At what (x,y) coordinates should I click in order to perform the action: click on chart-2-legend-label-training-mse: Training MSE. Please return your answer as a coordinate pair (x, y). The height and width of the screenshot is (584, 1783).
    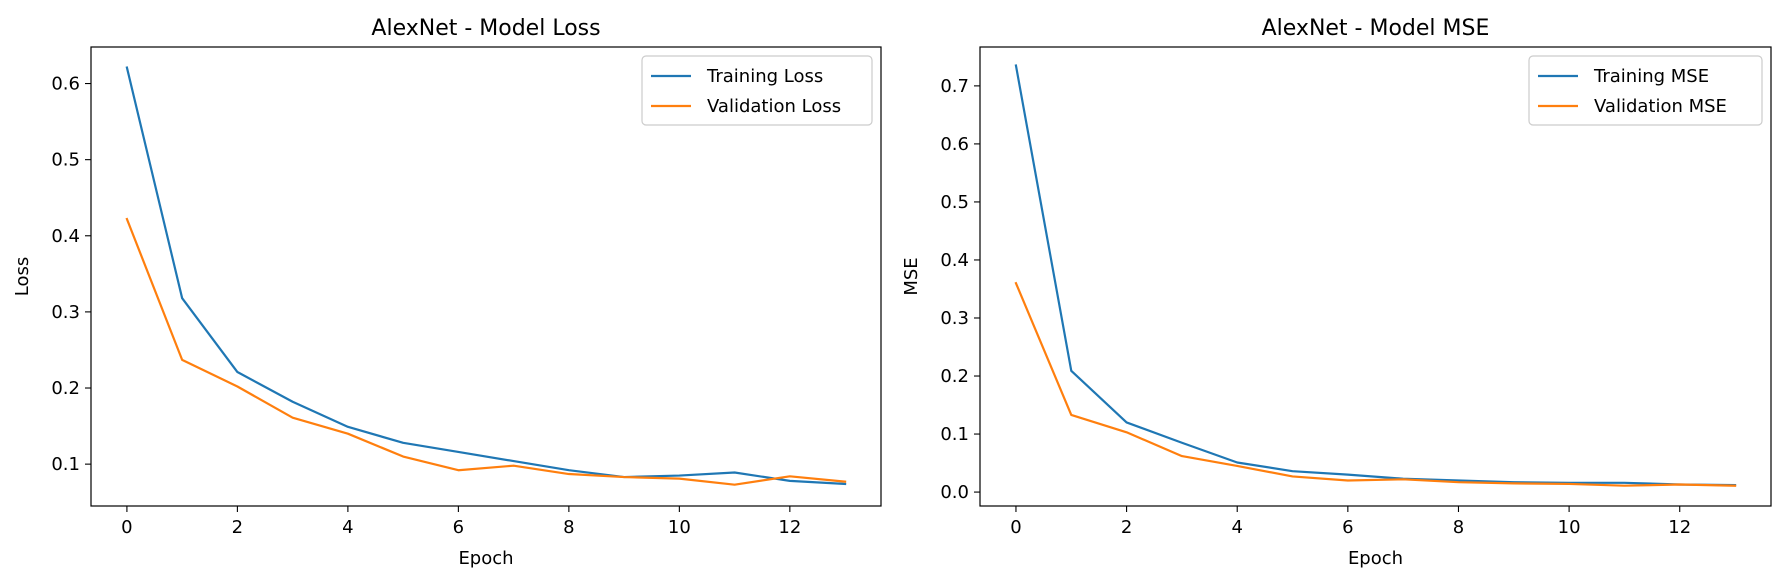
    Looking at the image, I should click on (1651, 76).